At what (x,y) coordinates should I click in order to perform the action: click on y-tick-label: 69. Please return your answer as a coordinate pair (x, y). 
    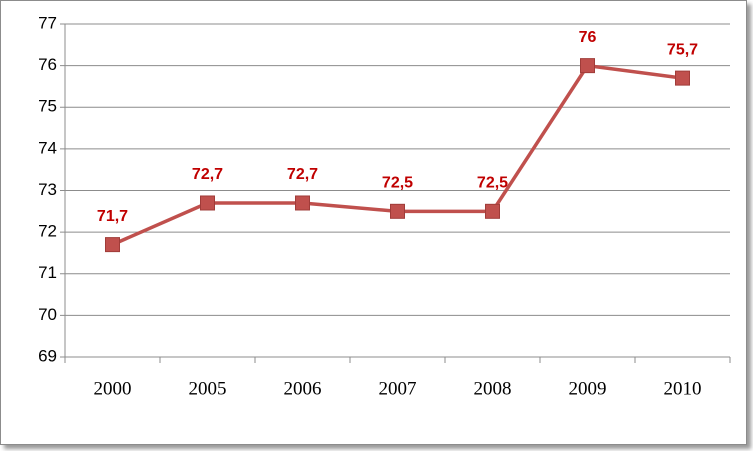
    Looking at the image, I should click on (47, 355).